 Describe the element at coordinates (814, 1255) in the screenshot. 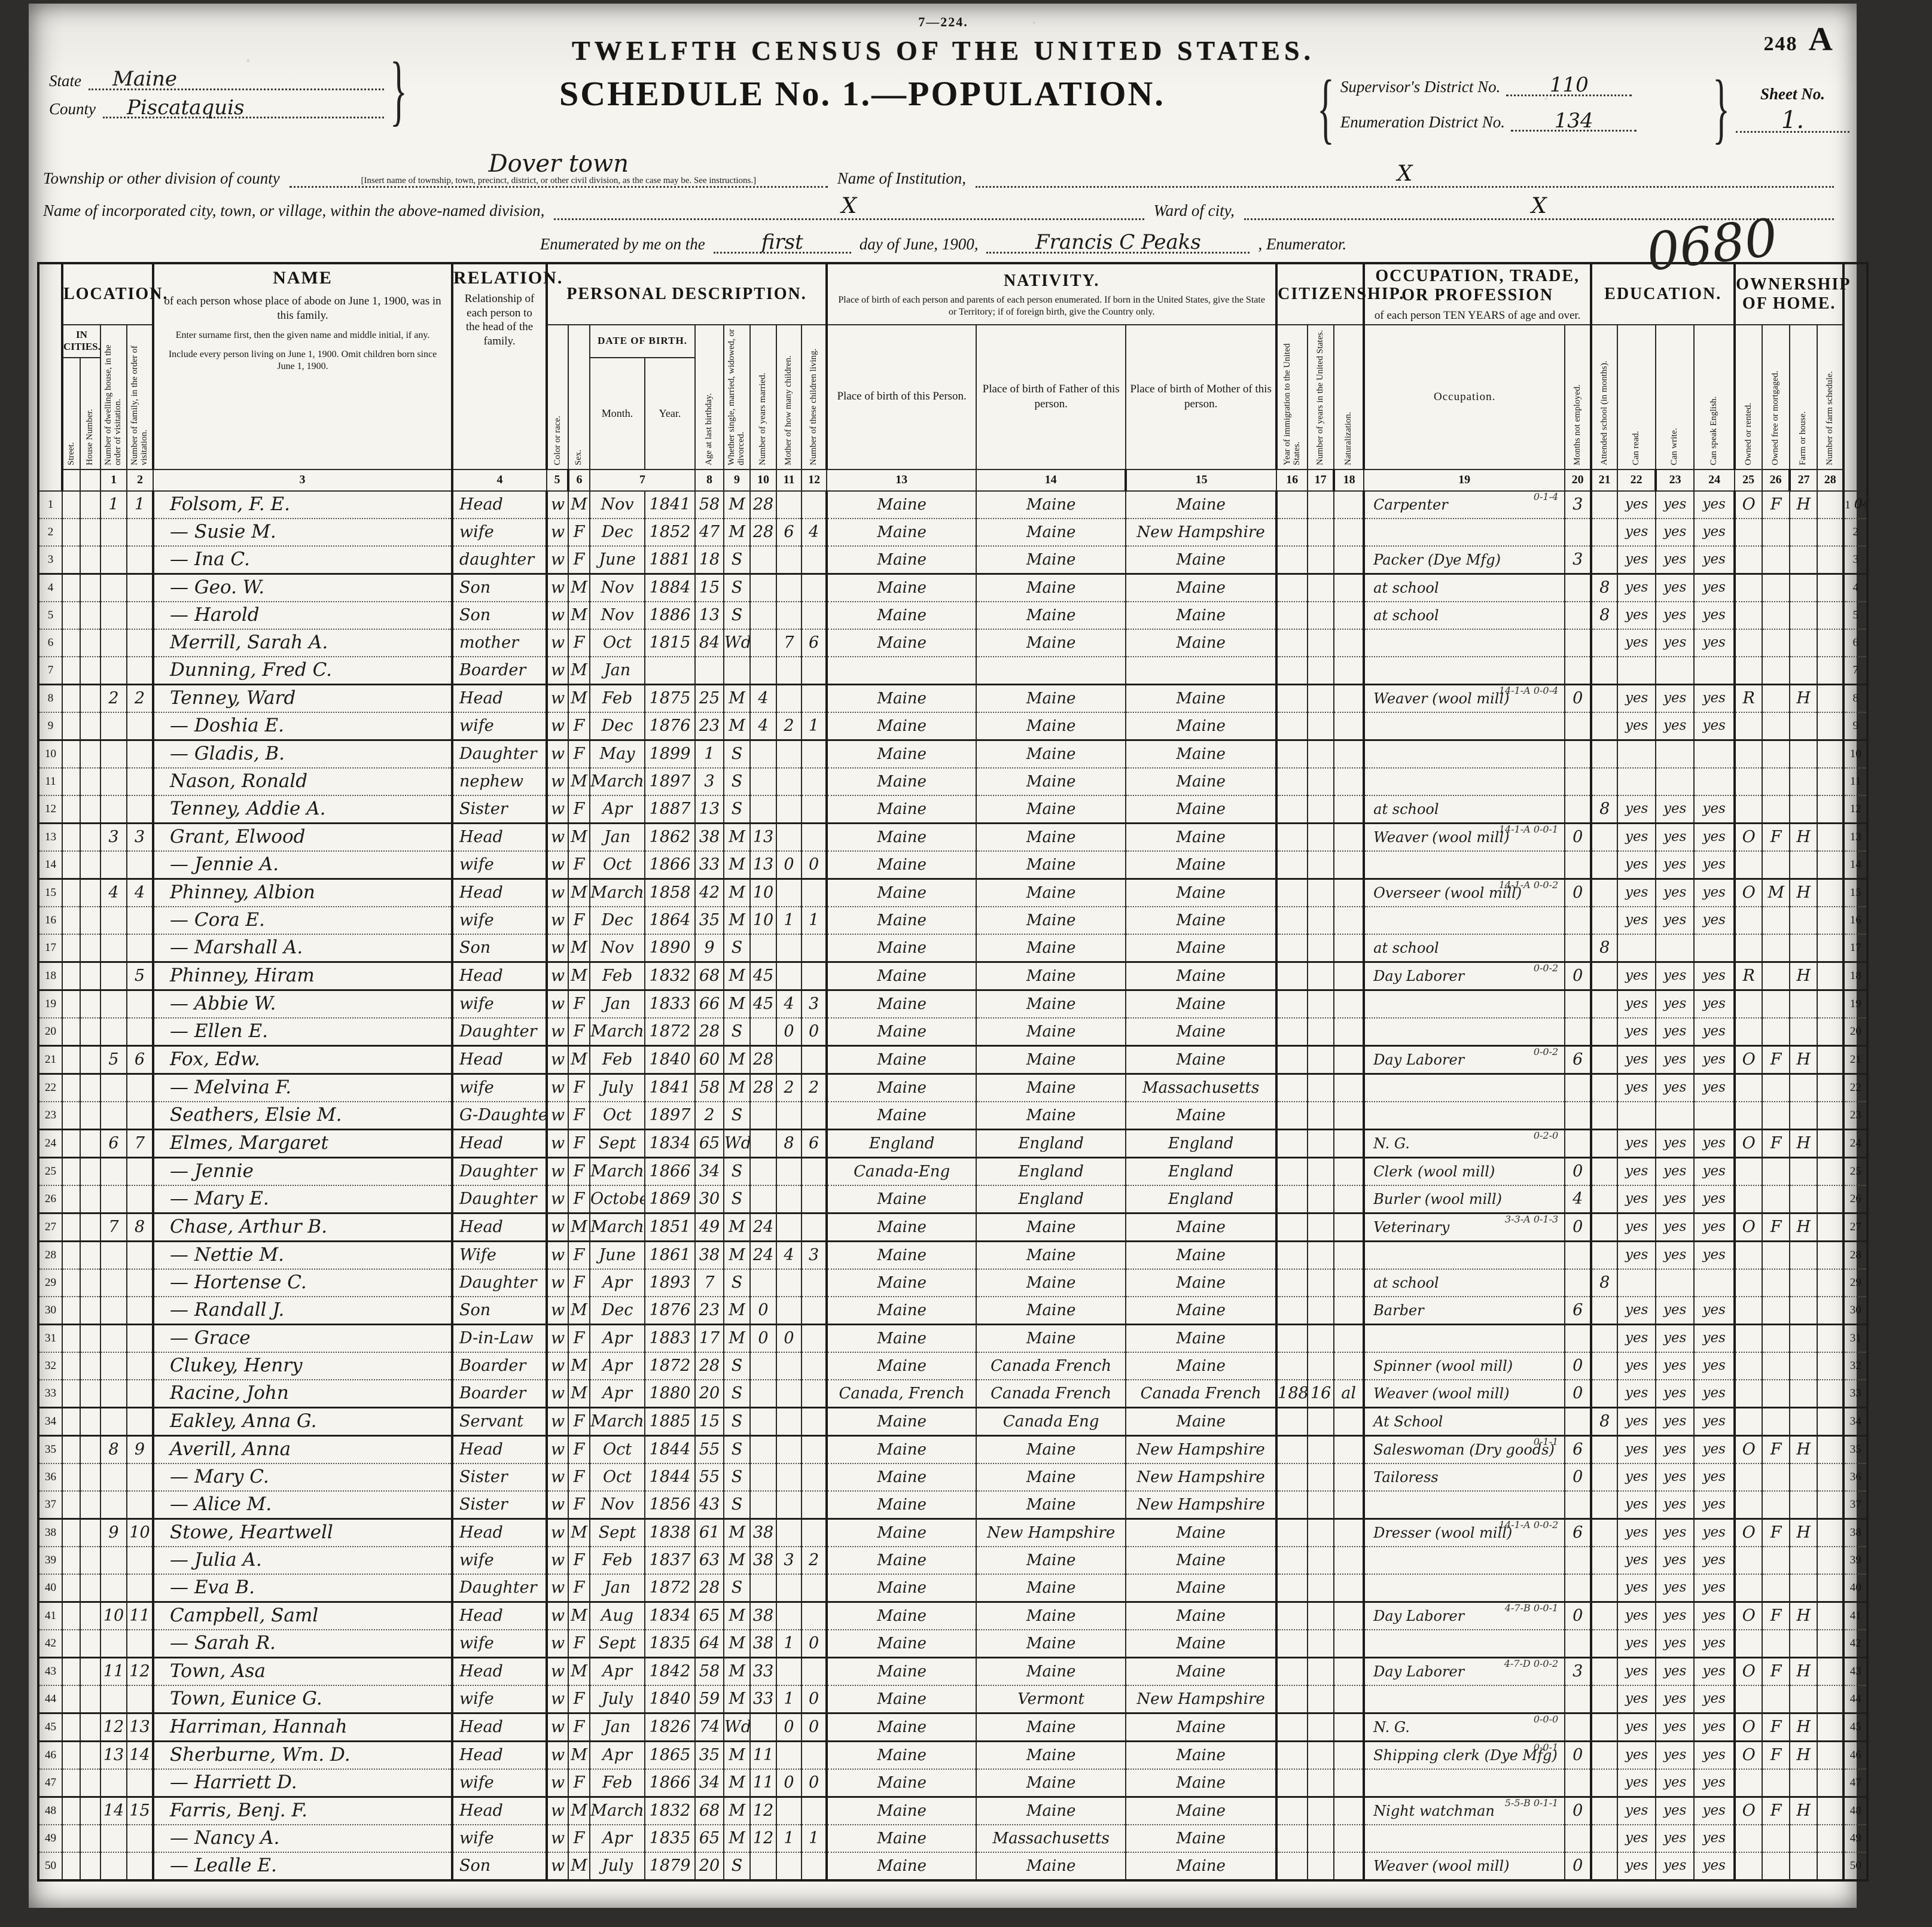

I see `children-living: 3` at that location.